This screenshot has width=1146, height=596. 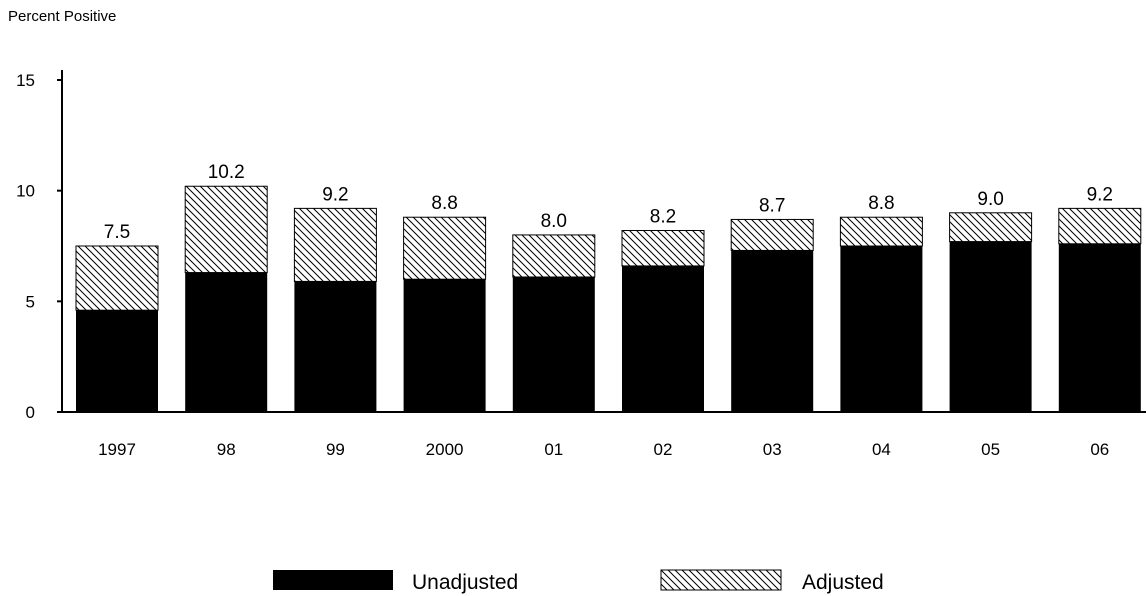 What do you see at coordinates (117, 232) in the screenshot?
I see `bar-total-label: 7.5` at bounding box center [117, 232].